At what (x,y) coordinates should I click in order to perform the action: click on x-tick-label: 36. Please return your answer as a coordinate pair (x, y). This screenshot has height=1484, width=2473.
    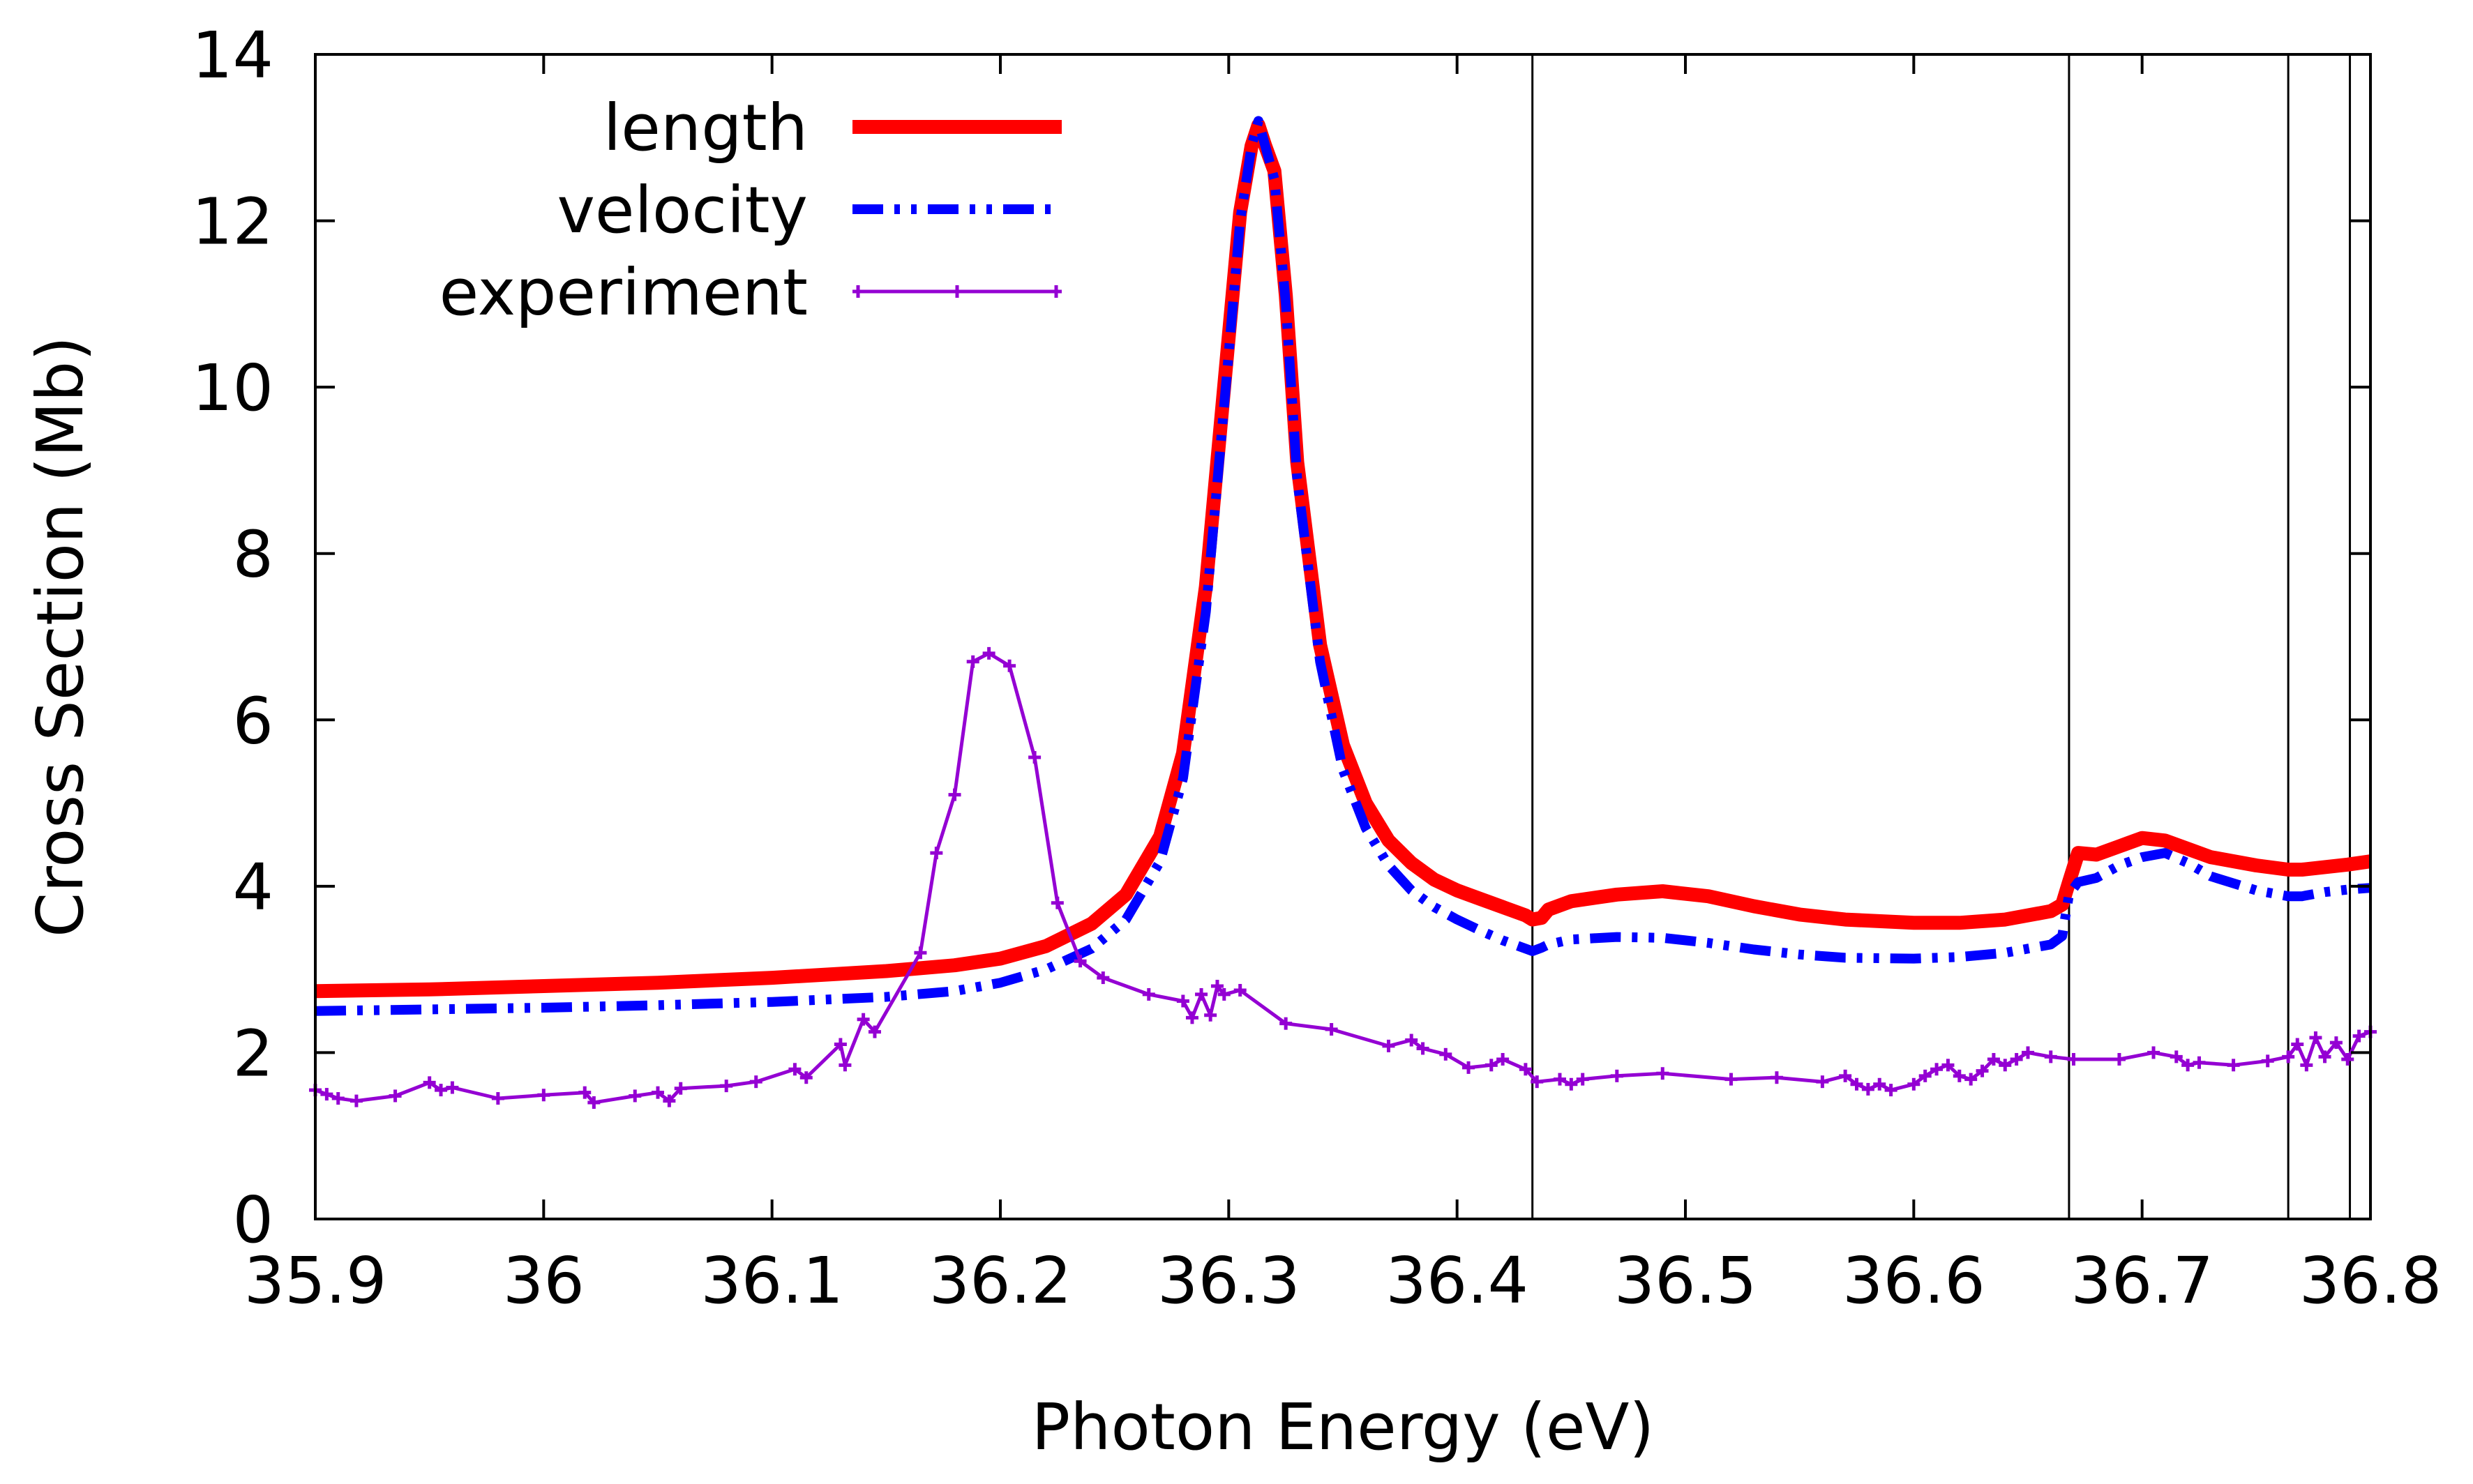
    Looking at the image, I should click on (544, 1280).